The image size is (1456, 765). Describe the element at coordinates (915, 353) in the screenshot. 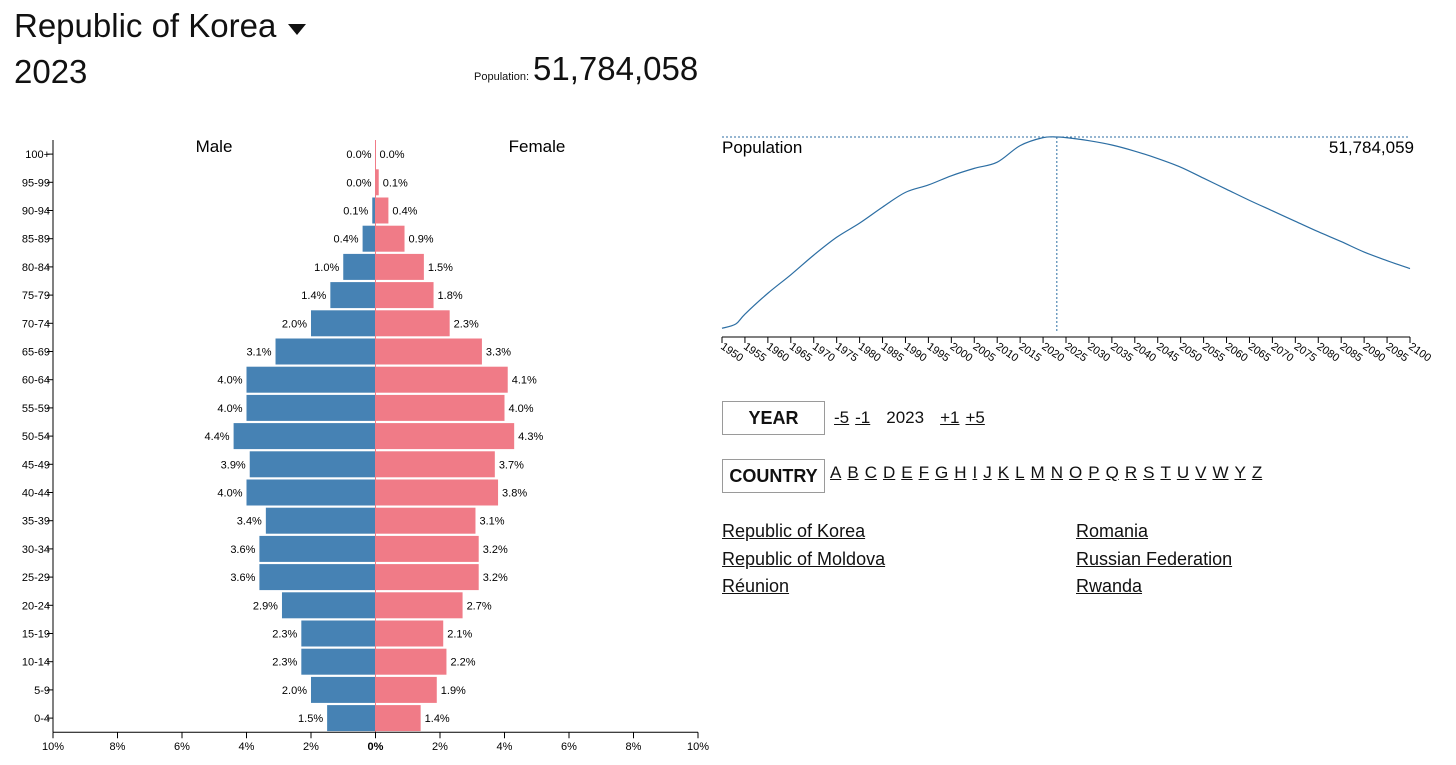

I see `x-tick-label: 1990` at that location.